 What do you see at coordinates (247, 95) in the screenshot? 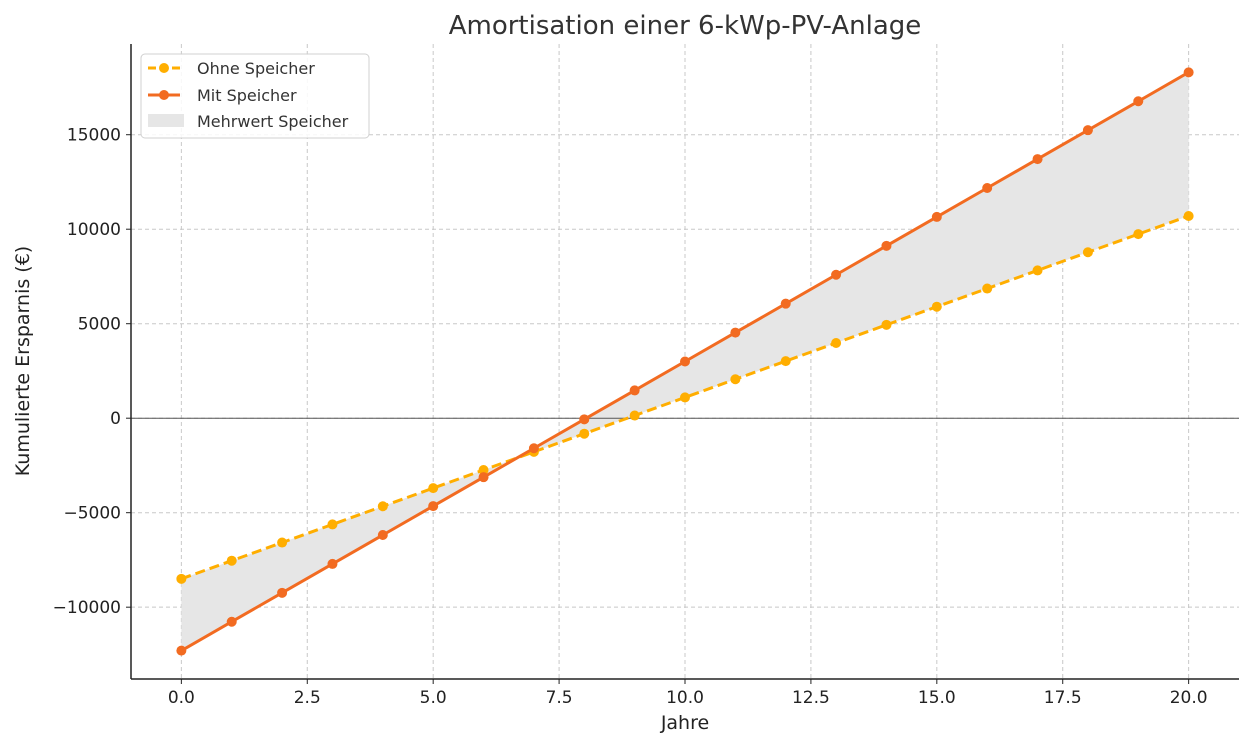
I see `legend-mit-label: Mit Speicher` at bounding box center [247, 95].